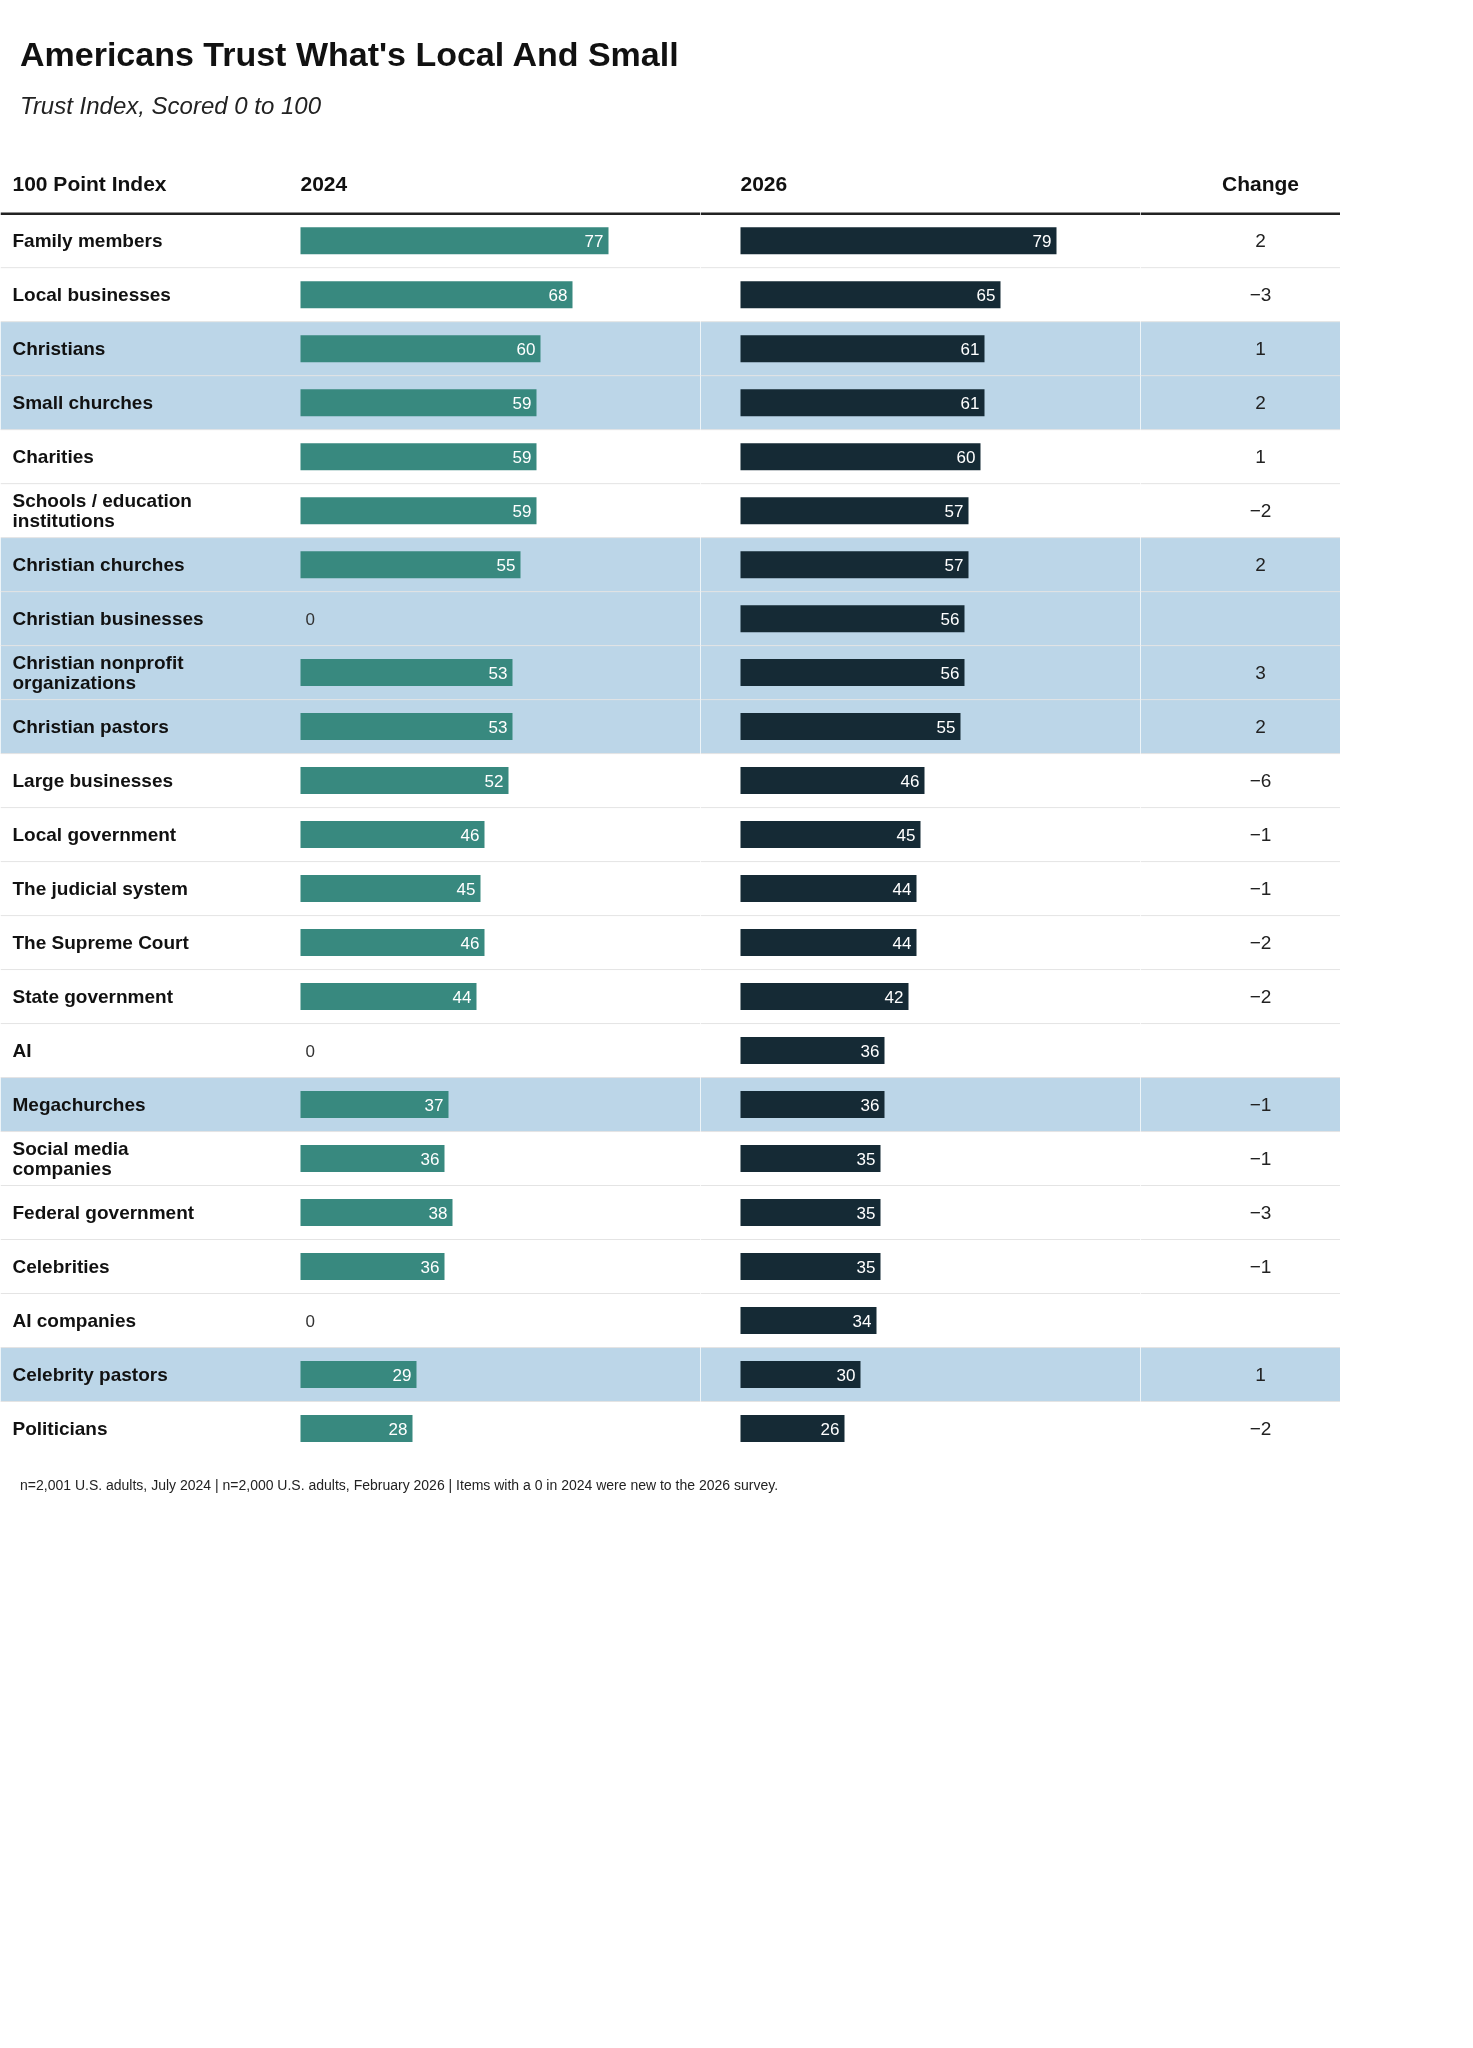  Describe the element at coordinates (93, 780) in the screenshot. I see `y-tick-label: Large businesses` at that location.